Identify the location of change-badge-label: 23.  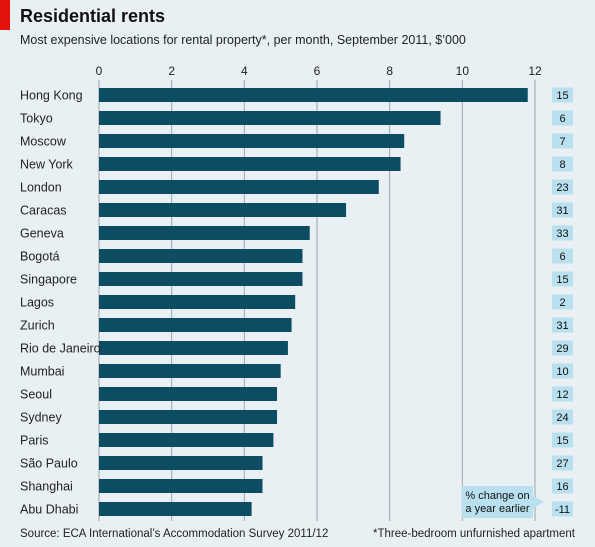
(562, 188).